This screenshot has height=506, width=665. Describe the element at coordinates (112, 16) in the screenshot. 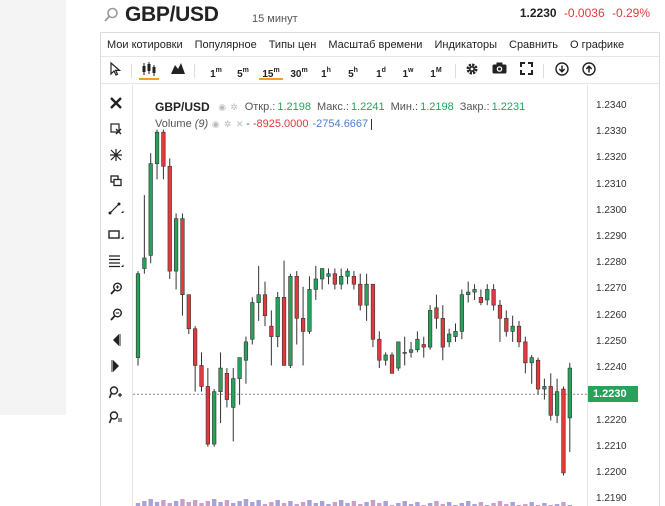

I see `search-icon` at that location.